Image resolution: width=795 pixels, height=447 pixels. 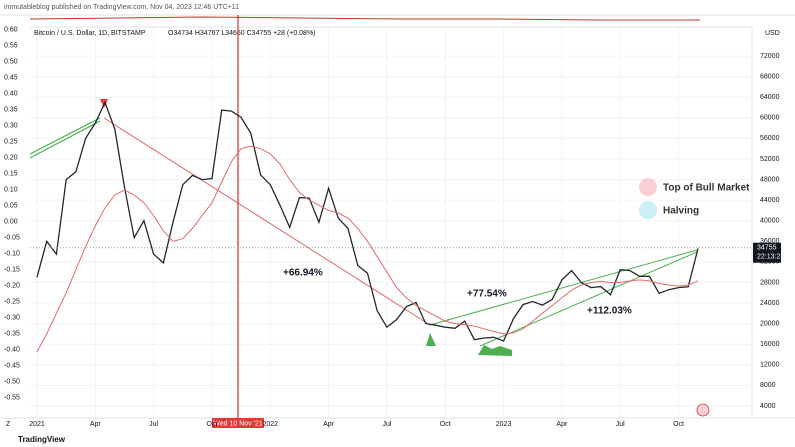 I want to click on brand: TradingView, so click(x=42, y=439).